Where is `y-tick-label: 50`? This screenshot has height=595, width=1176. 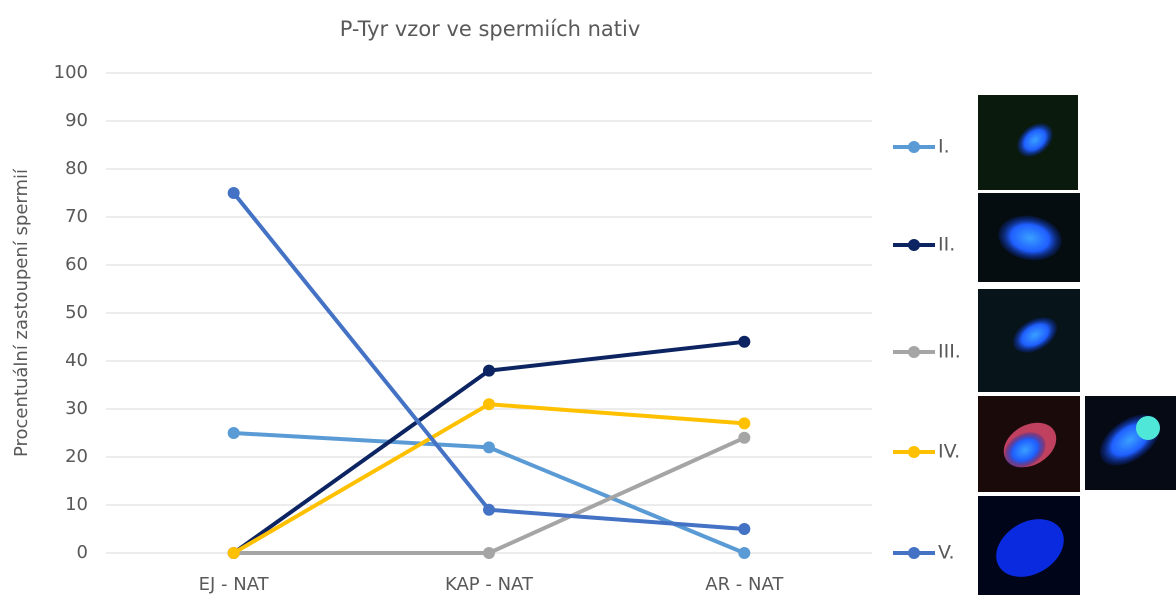
y-tick-label: 50 is located at coordinates (76, 312).